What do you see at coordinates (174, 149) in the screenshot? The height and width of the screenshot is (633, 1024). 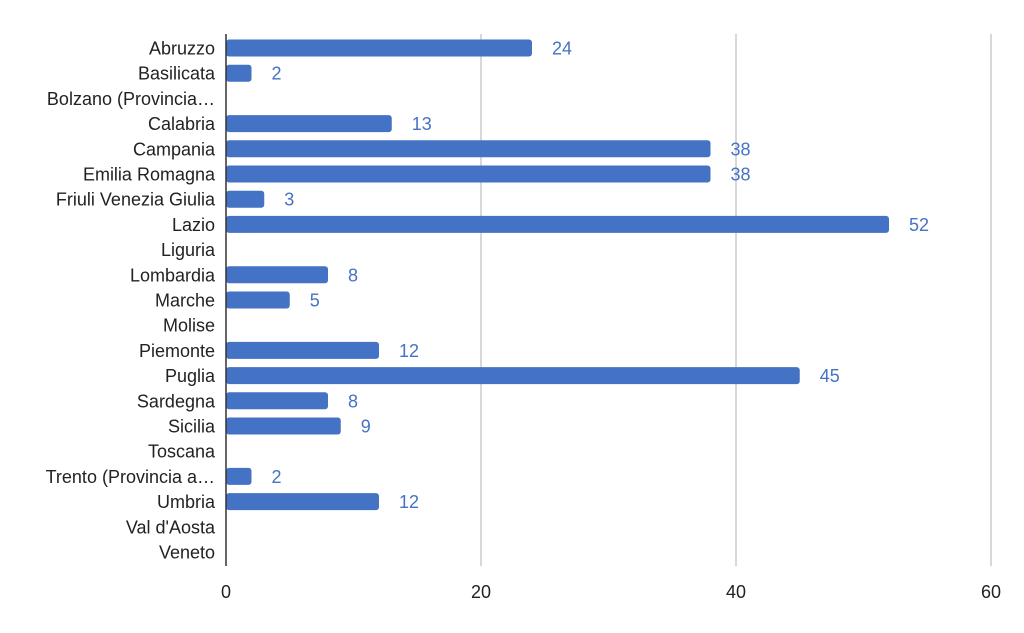 I see `category-label: Campania` at bounding box center [174, 149].